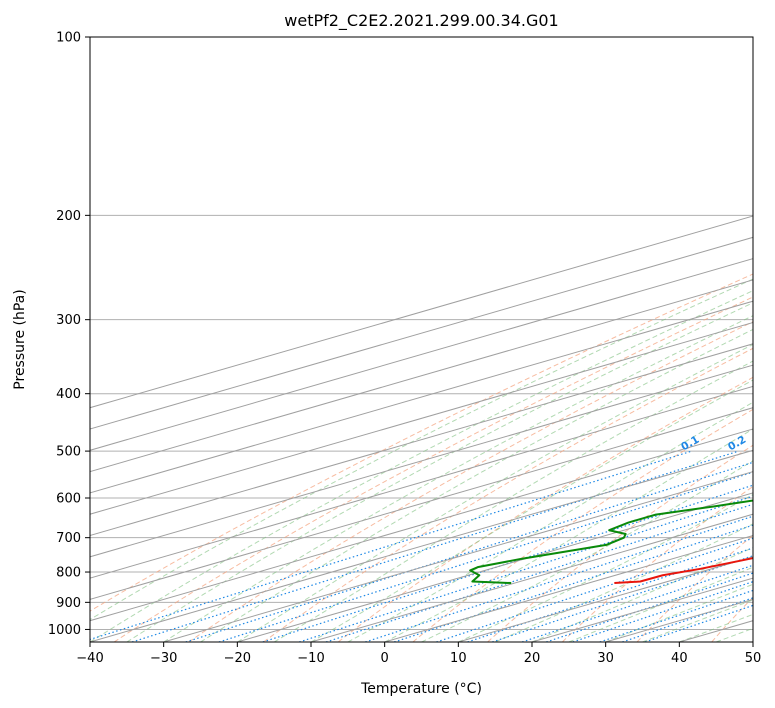 This screenshot has height=708, width=775. Describe the element at coordinates (68, 538) in the screenshot. I see `y-tick-label: 700` at that location.